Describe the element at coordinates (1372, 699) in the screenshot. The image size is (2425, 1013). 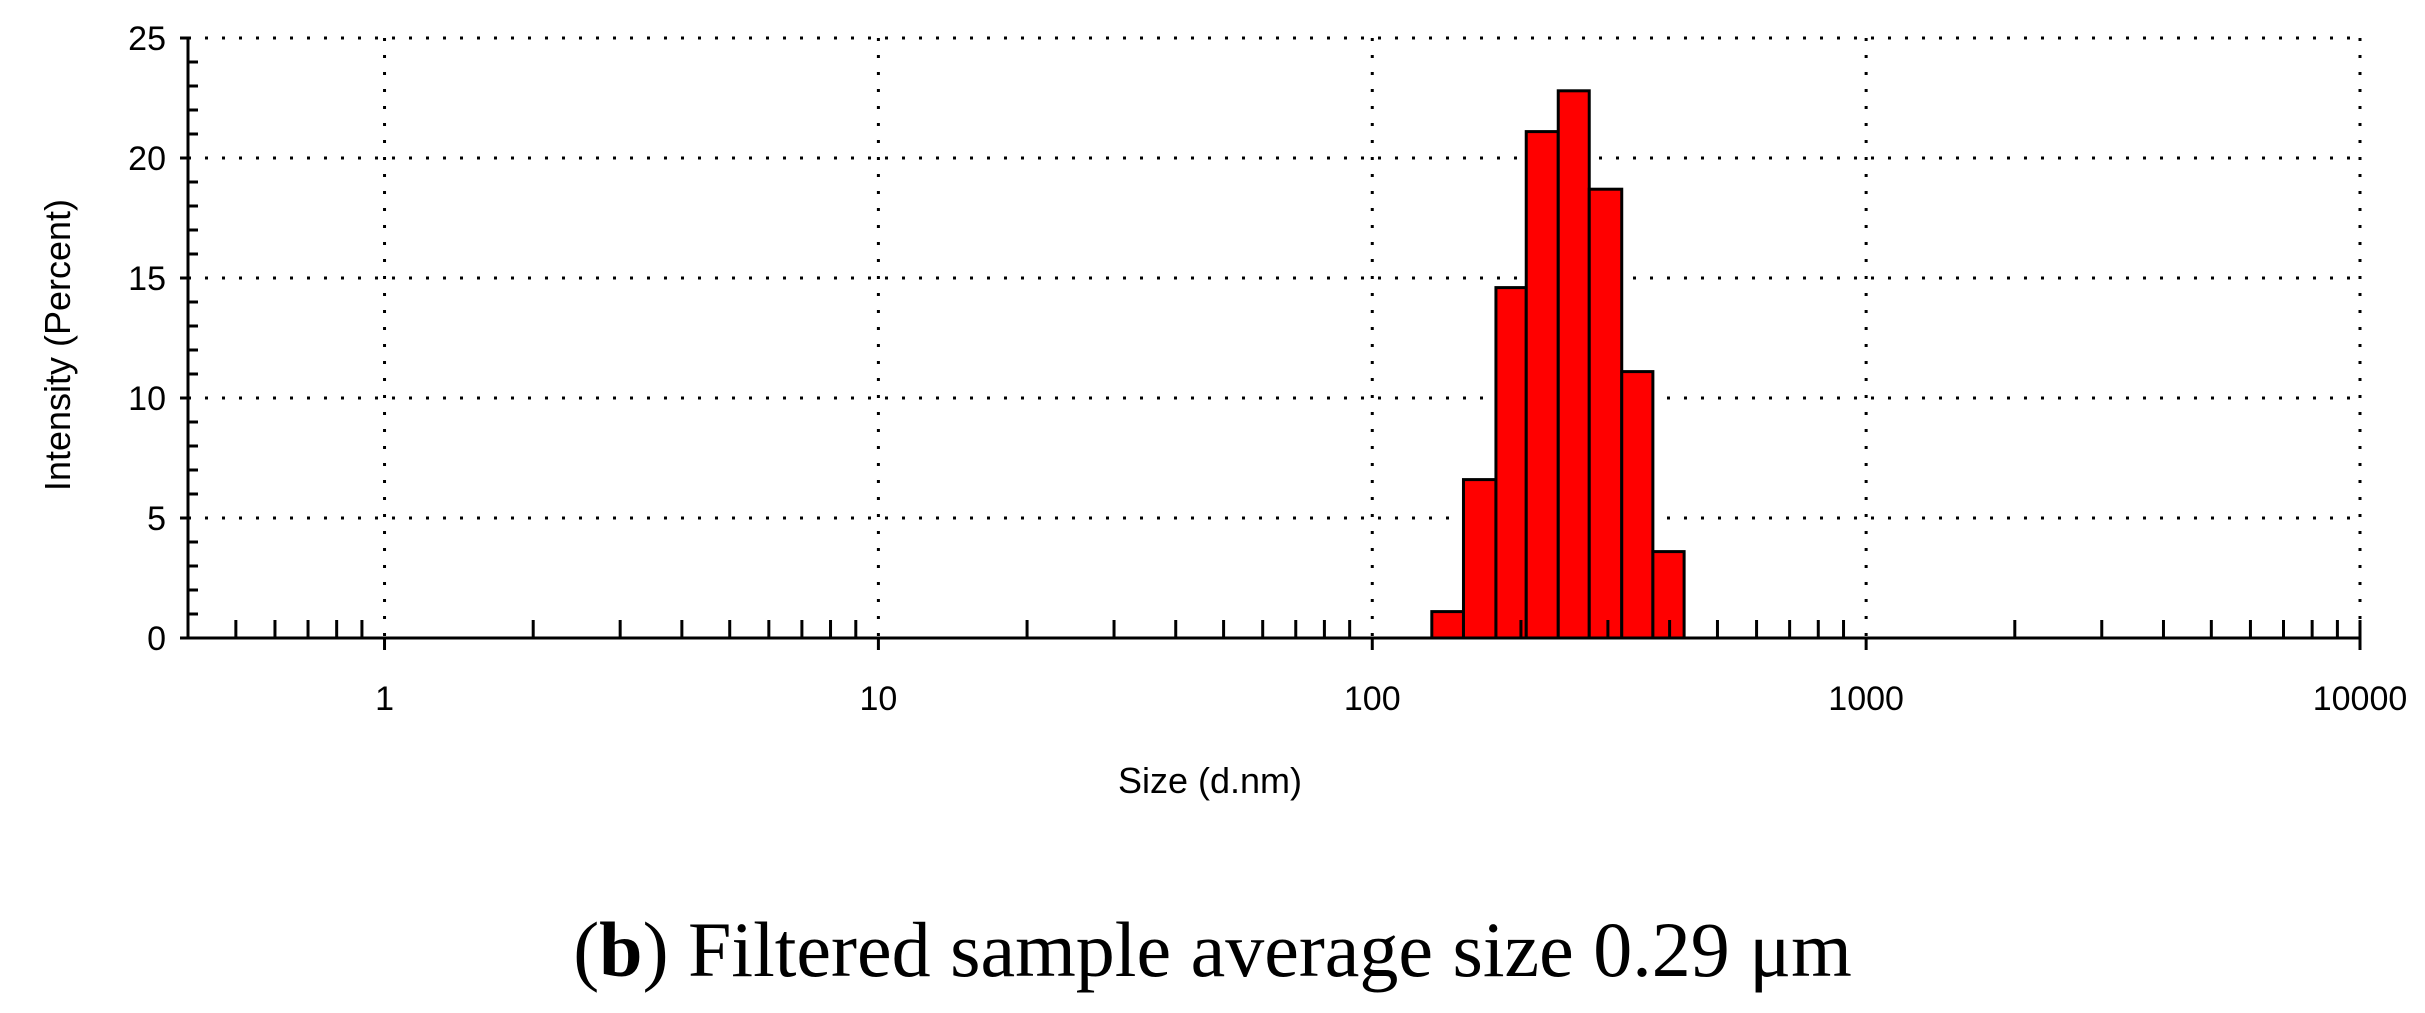
I see `x-tick-label: 100` at that location.